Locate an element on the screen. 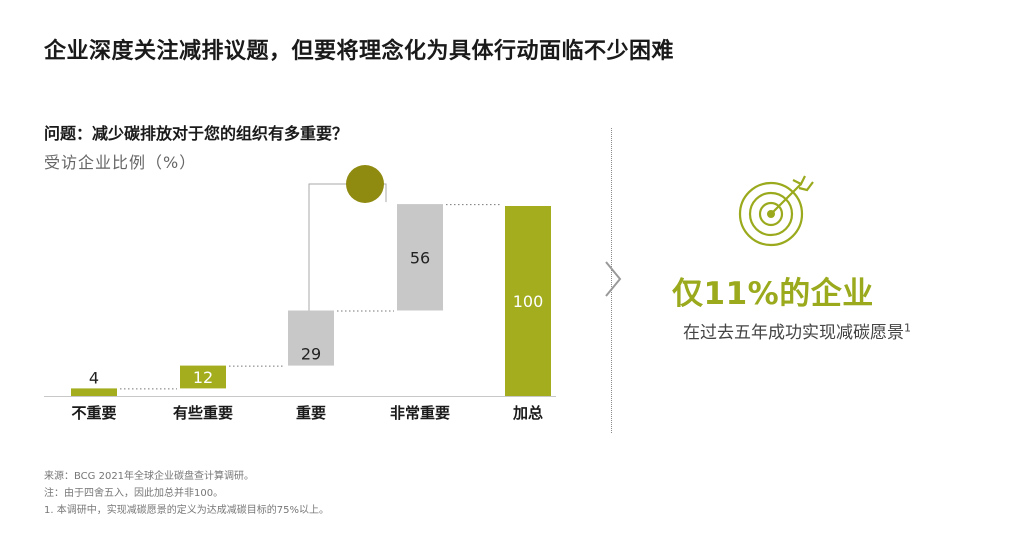 This screenshot has width=1024, height=536. callout-headline: 仅11%的企业 is located at coordinates (773, 294).